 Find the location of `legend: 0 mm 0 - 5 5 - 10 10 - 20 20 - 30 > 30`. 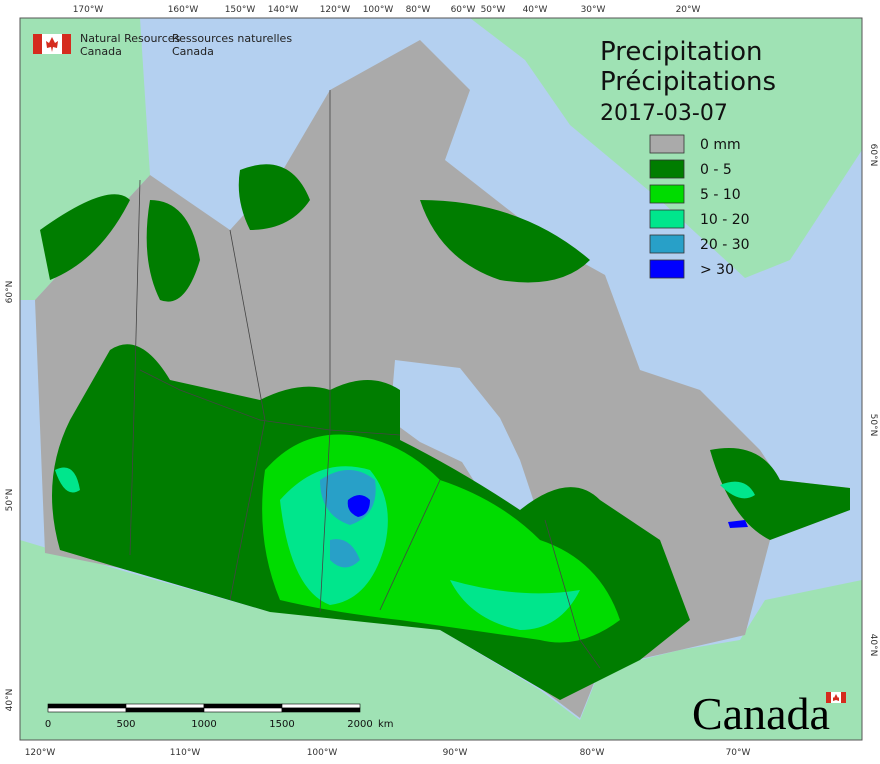

legend: 0 mm 0 - 5 5 - 10 10 - 20 20 - 30 > 30 is located at coordinates (699, 206).